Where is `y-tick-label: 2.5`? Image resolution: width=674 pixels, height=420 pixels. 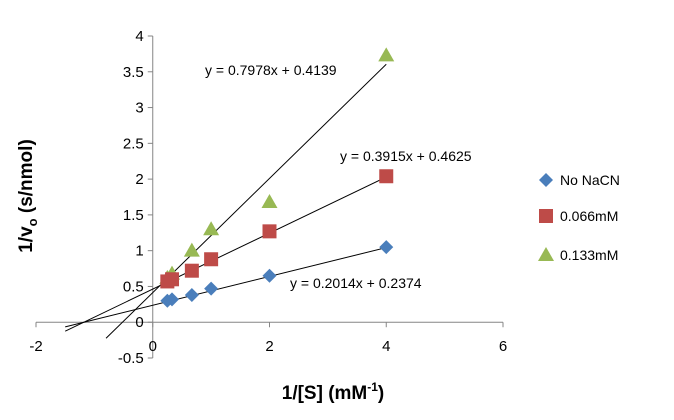
y-tick-label: 2.5 is located at coordinates (133, 143).